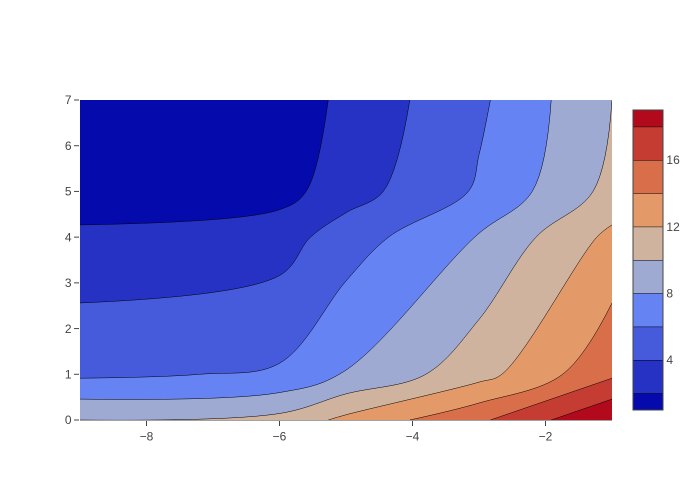 Image resolution: width=700 pixels, height=500 pixels. What do you see at coordinates (68, 146) in the screenshot?
I see `svg-text: 6` at bounding box center [68, 146].